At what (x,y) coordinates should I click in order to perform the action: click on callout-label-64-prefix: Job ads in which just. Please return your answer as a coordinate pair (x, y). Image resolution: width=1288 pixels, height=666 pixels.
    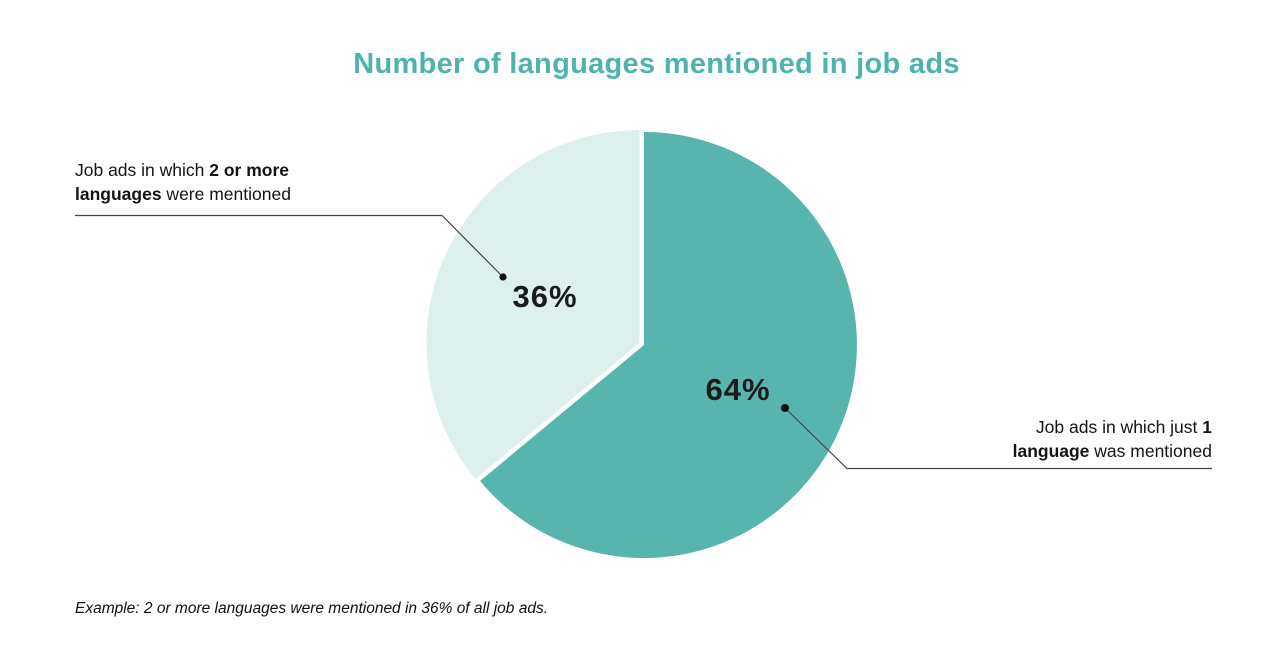
    Looking at the image, I should click on (1119, 427).